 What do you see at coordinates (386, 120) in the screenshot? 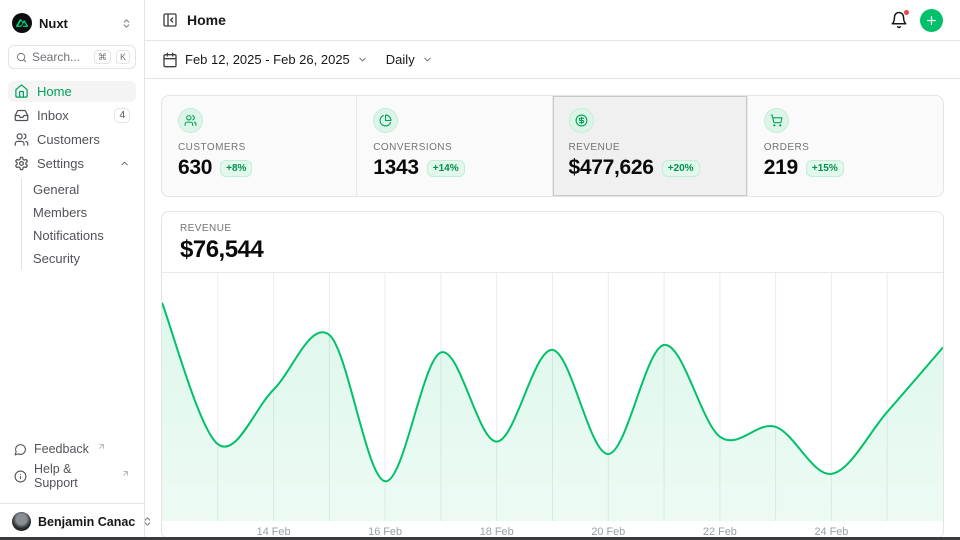
I see `pie-chart-icon` at bounding box center [386, 120].